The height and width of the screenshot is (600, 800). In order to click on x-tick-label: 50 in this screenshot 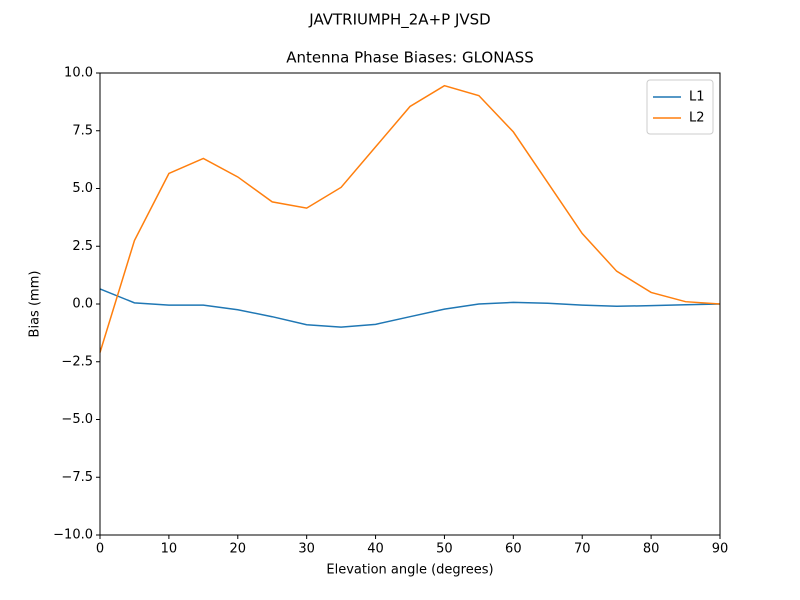, I will do `click(444, 549)`.